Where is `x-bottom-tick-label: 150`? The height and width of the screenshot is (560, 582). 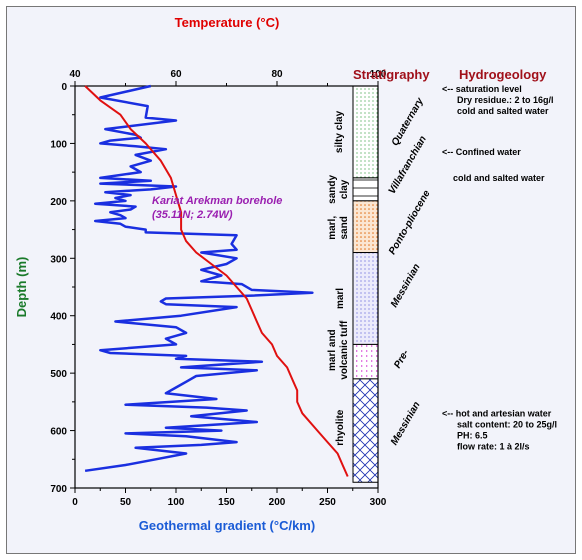
x-bottom-tick-label: 150 is located at coordinates (226, 502).